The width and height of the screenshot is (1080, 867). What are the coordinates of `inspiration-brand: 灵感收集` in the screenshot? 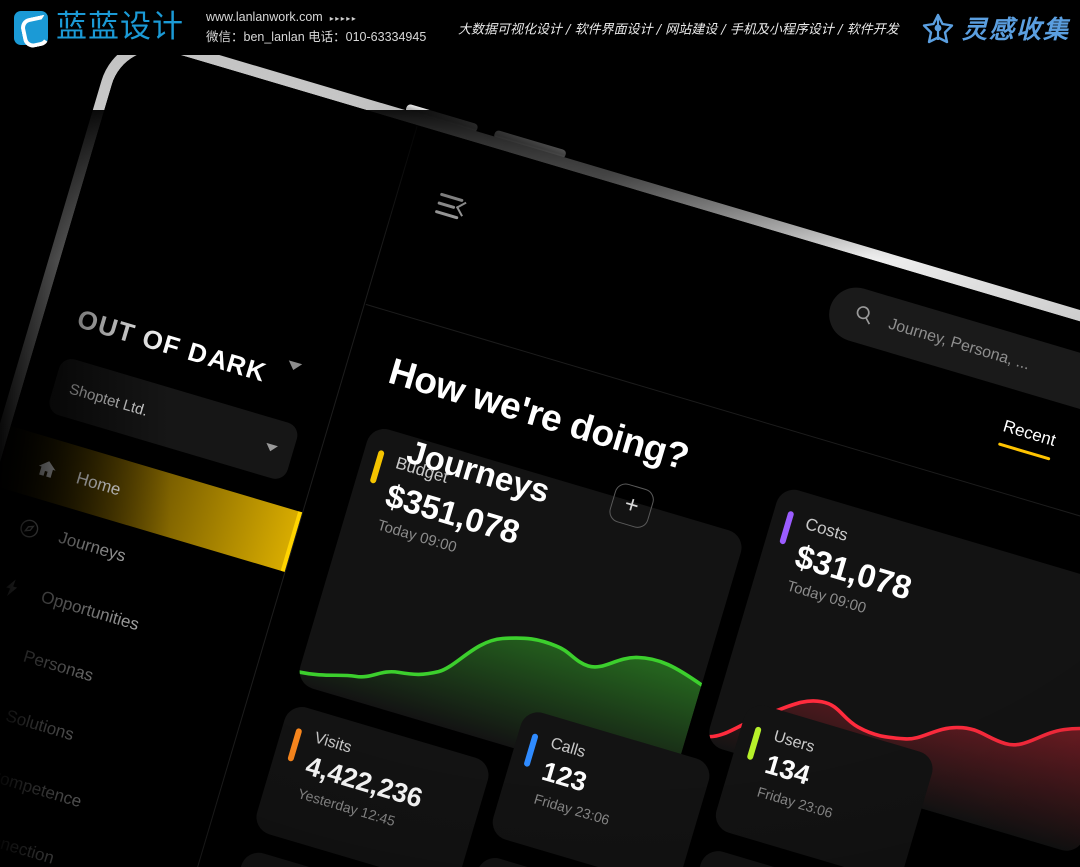 It's located at (996, 28).